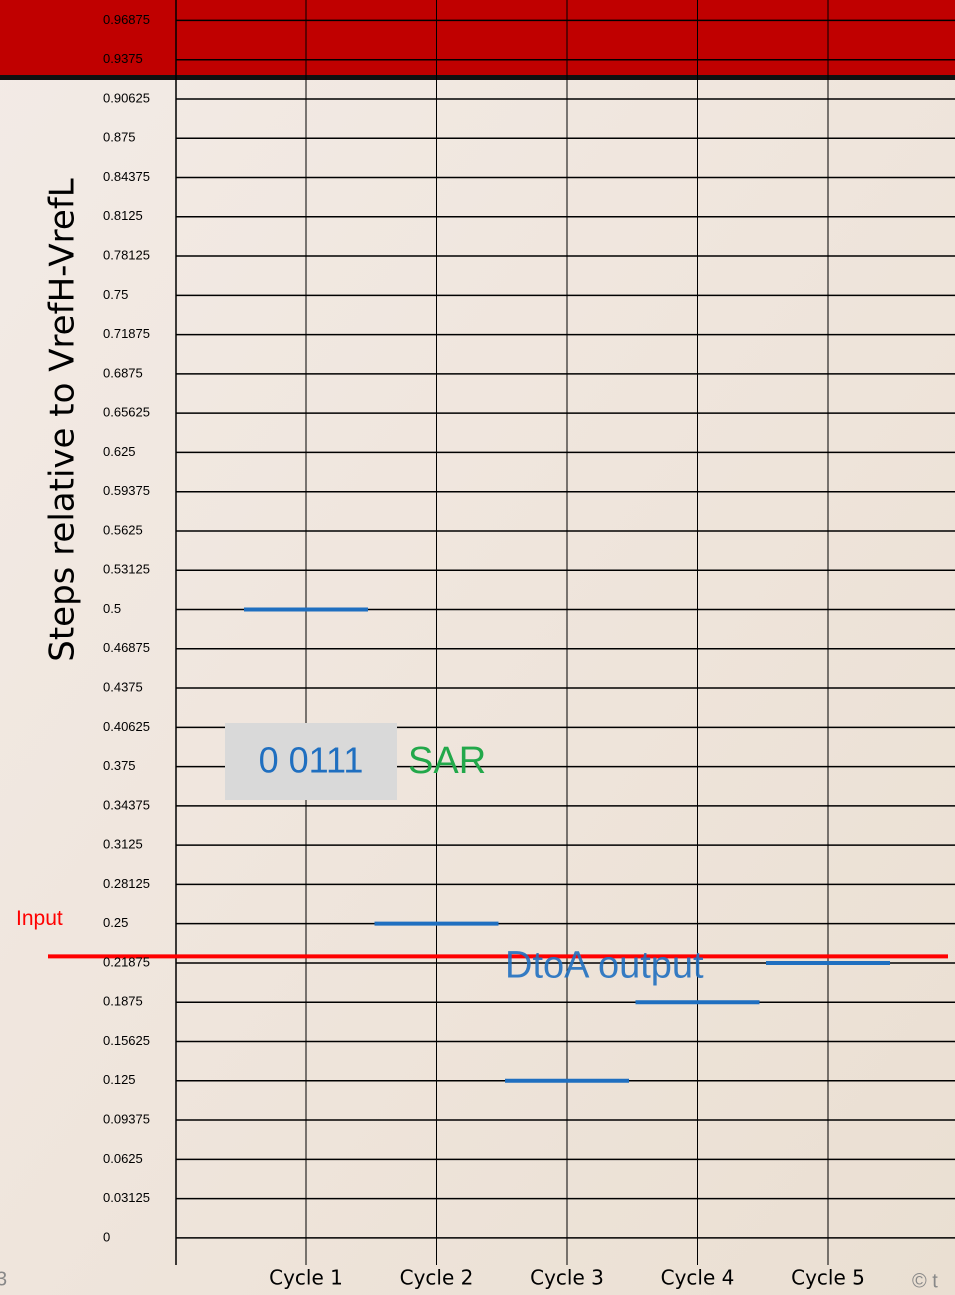  I want to click on y-tick-label: 0.125, so click(119, 1079).